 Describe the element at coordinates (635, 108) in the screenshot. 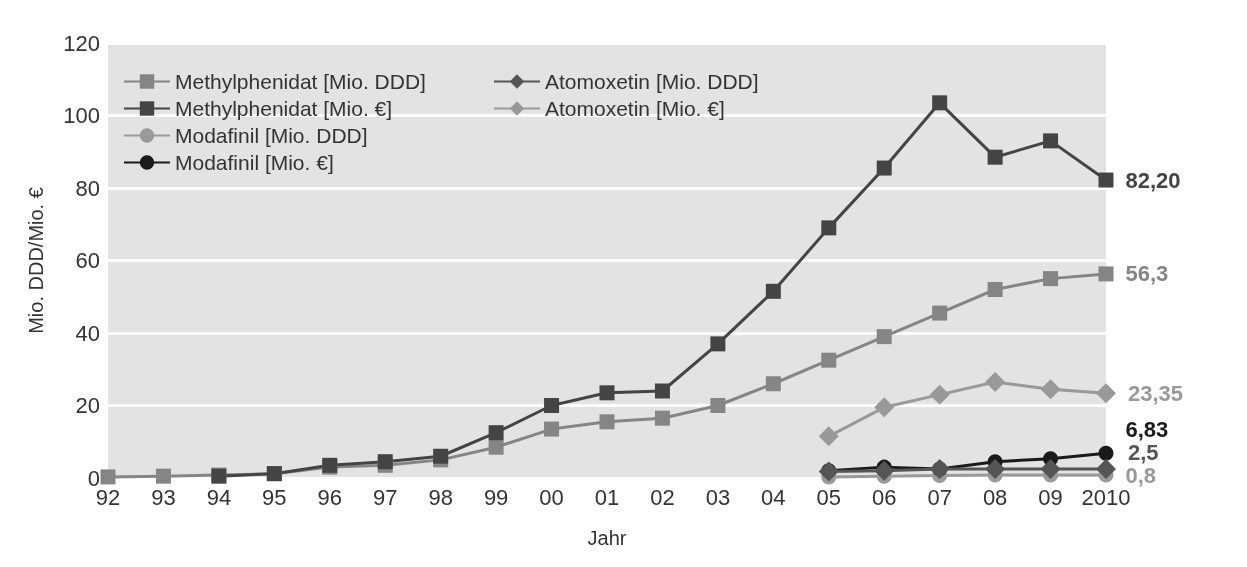

I see `legend-label: Atomoxetin [Mio. €]` at that location.